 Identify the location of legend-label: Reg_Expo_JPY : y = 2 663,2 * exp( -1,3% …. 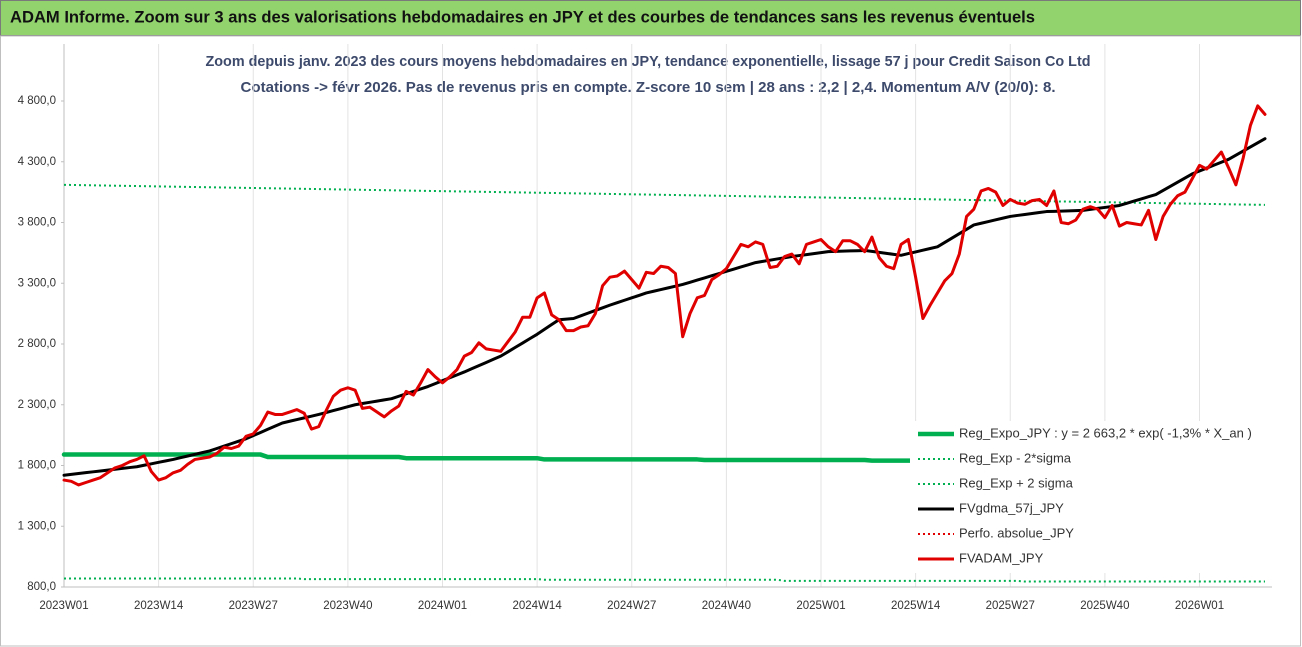
(1105, 432).